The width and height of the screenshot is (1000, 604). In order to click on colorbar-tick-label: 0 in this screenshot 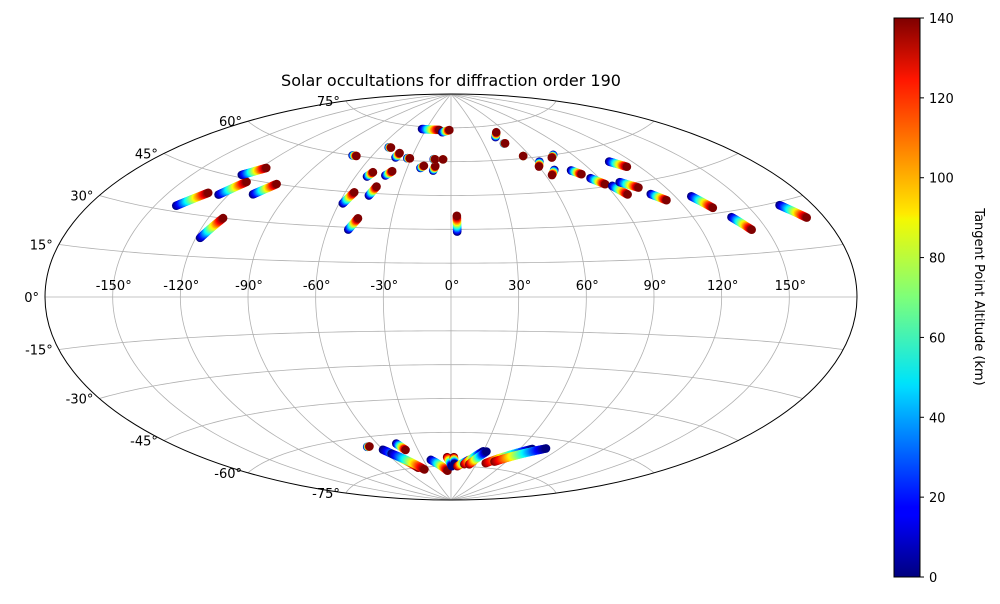, I will do `click(933, 578)`.